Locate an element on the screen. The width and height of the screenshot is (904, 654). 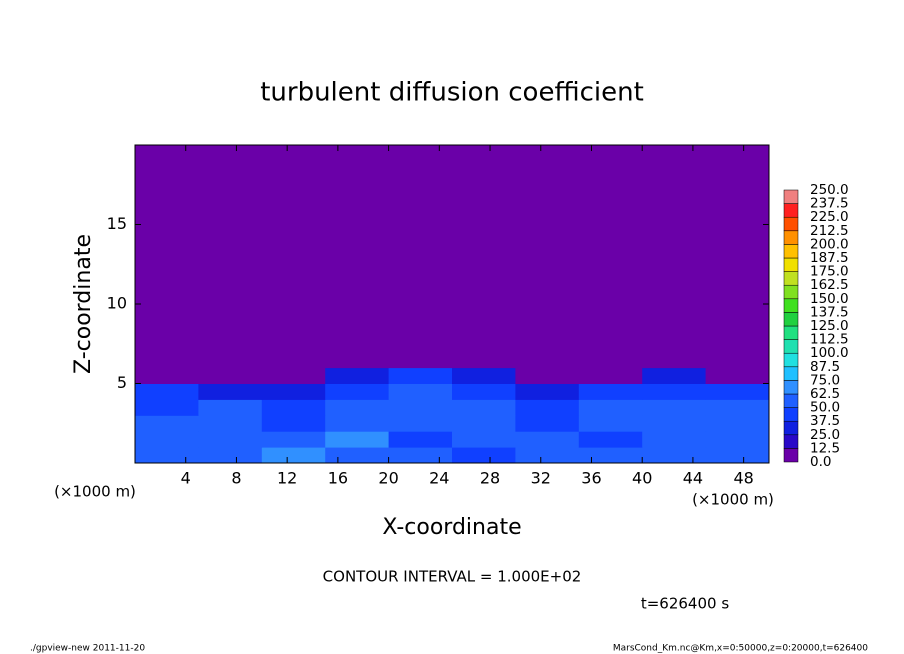
colorbar-label: 25.0 is located at coordinates (825, 435).